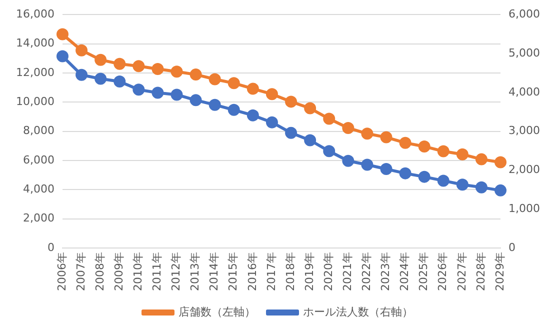 The width and height of the screenshot is (560, 332). What do you see at coordinates (217, 311) in the screenshot?
I see `legend-label: 店舗数（左軸）` at bounding box center [217, 311].